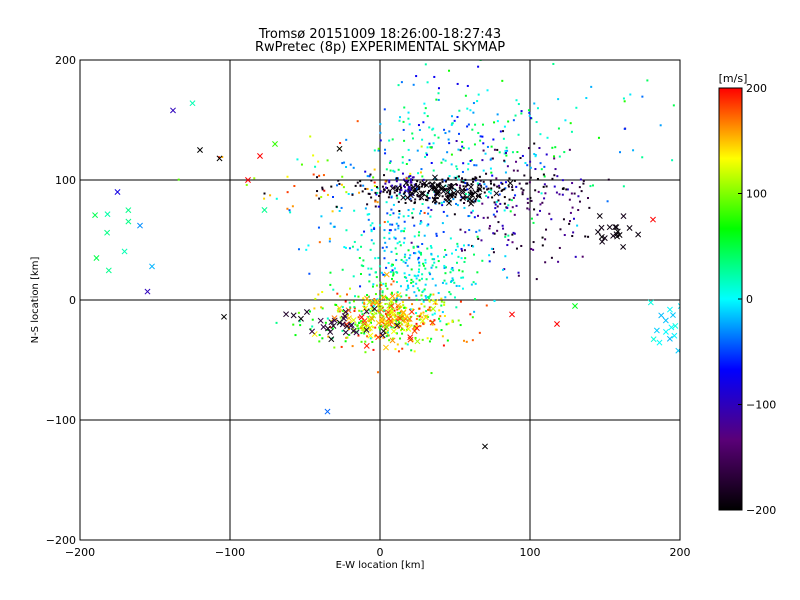  I want to click on chart-subtitle: RwPretec (8p) EXPERIMENTAL SKYMAP, so click(380, 47).